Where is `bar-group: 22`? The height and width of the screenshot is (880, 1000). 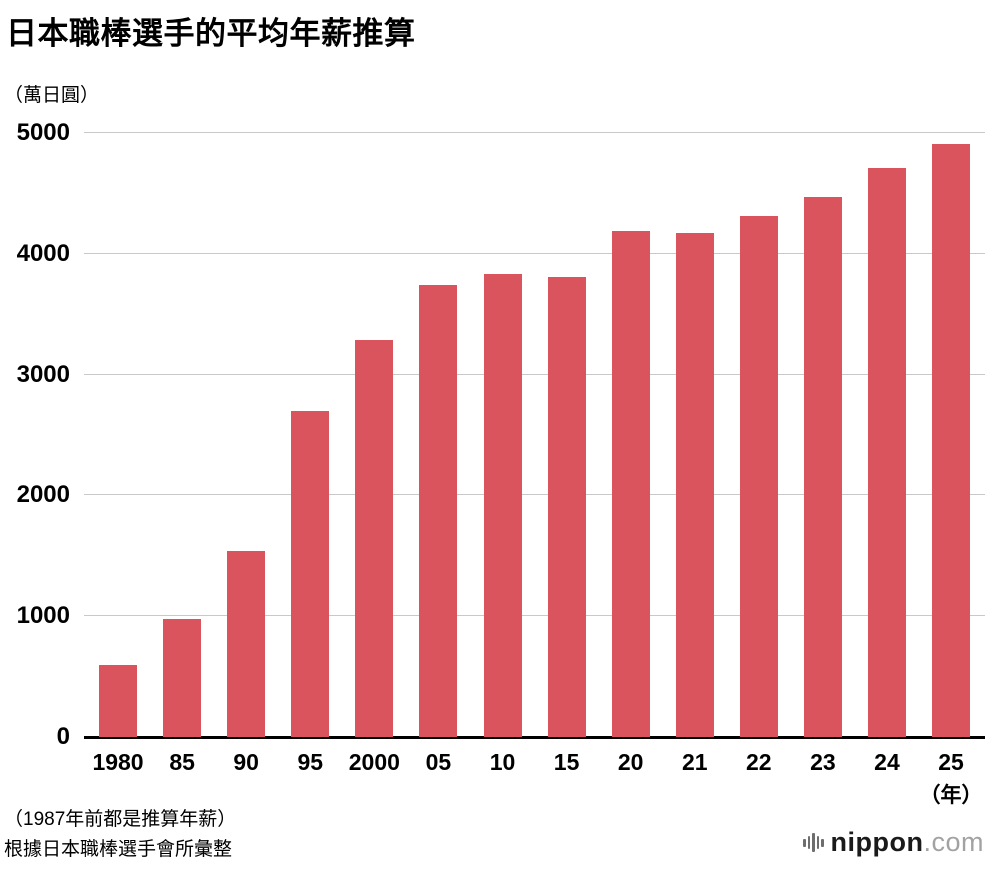 bar-group: 22 is located at coordinates (759, 453).